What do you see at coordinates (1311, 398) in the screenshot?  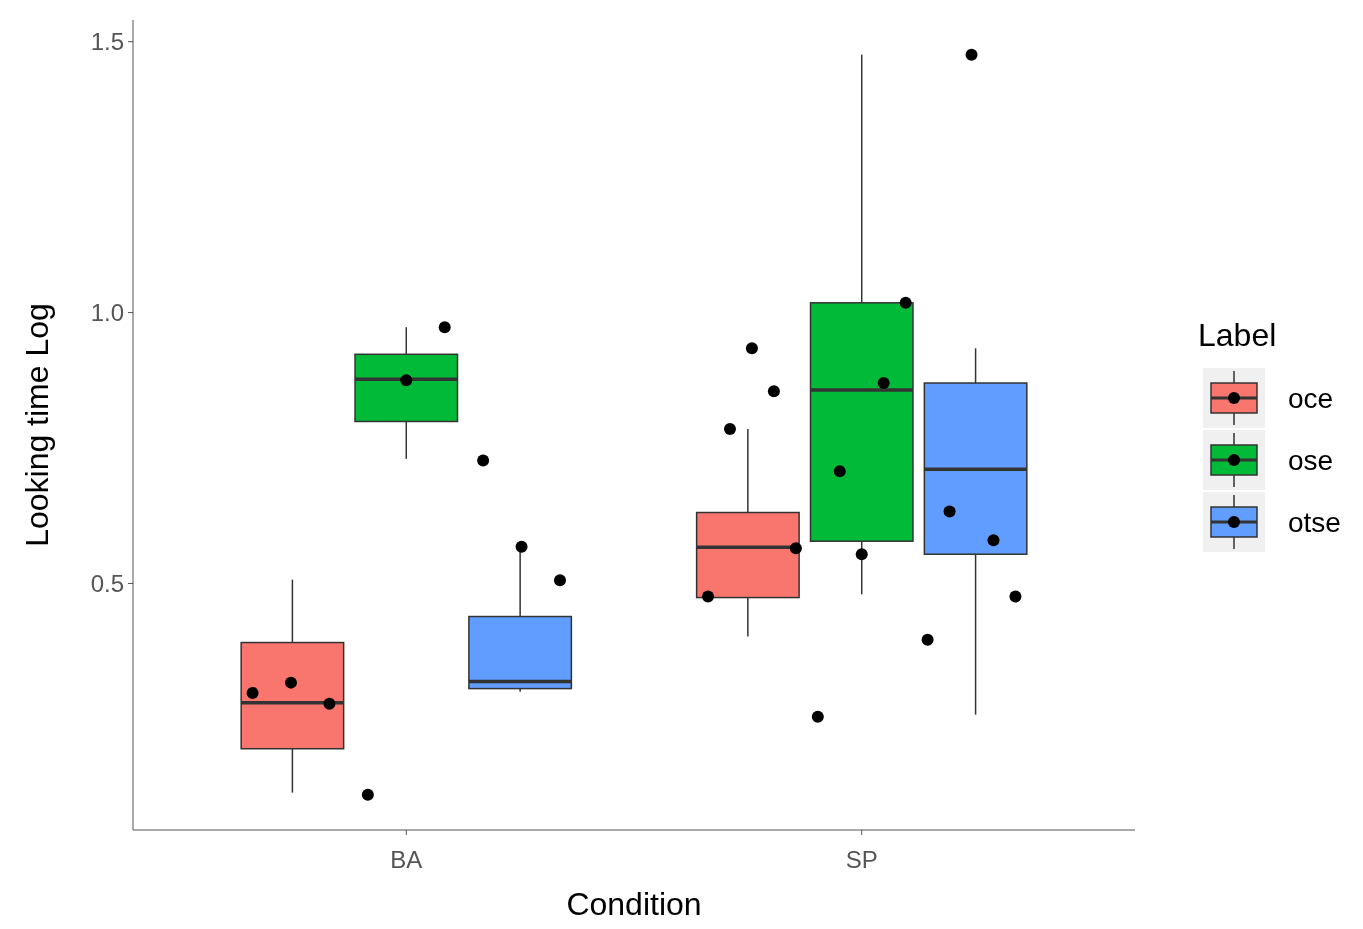 I see `legend-label: oce` at bounding box center [1311, 398].